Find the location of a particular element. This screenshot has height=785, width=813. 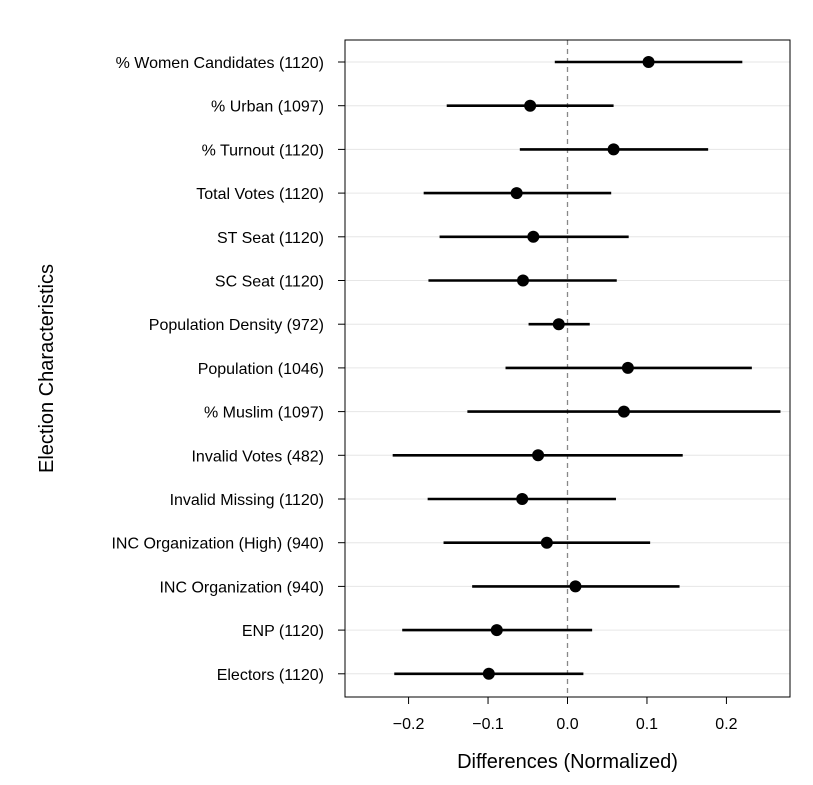

x-tick-label: 0.2 is located at coordinates (726, 724).